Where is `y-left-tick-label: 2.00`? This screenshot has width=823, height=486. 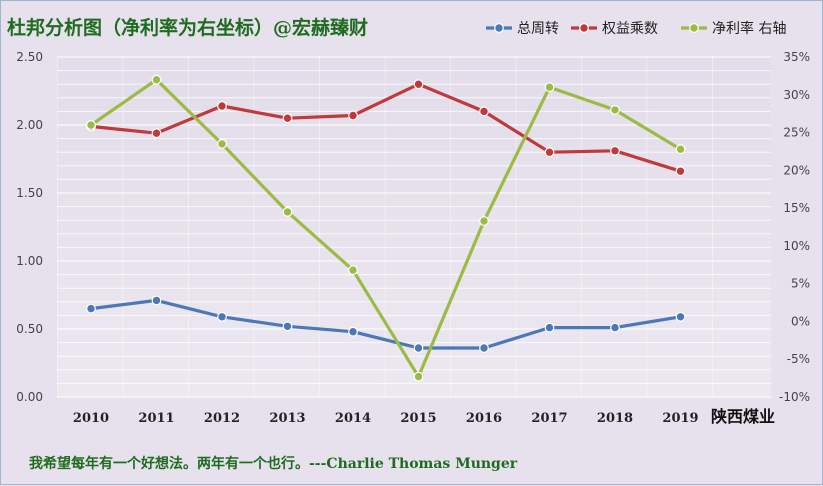 y-left-tick-label: 2.00 is located at coordinates (29, 125).